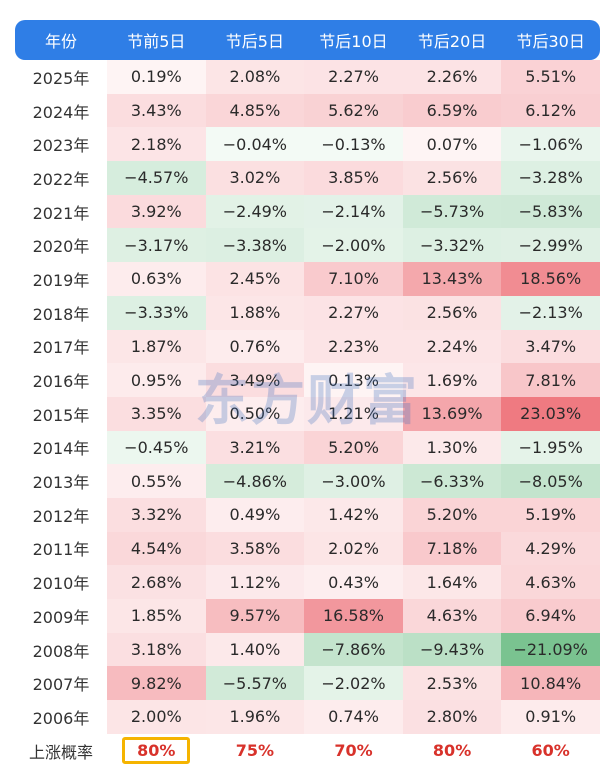 The image size is (615, 774). I want to click on year-cell: 2022年, so click(61, 179).